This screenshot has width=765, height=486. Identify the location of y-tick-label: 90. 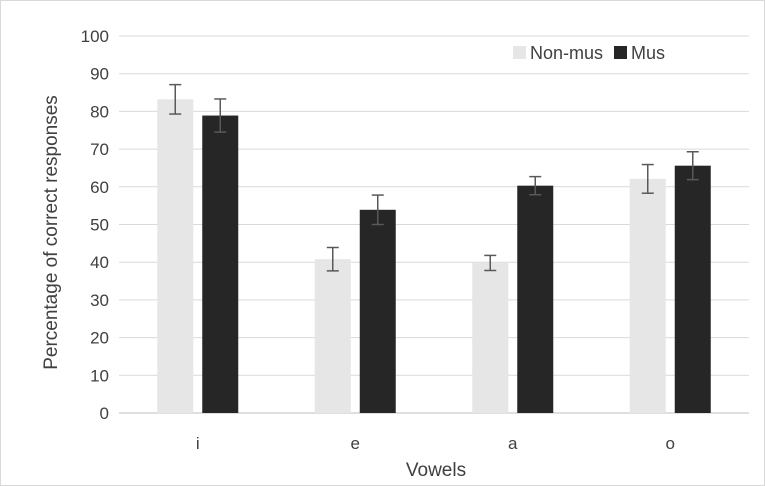
(99, 74).